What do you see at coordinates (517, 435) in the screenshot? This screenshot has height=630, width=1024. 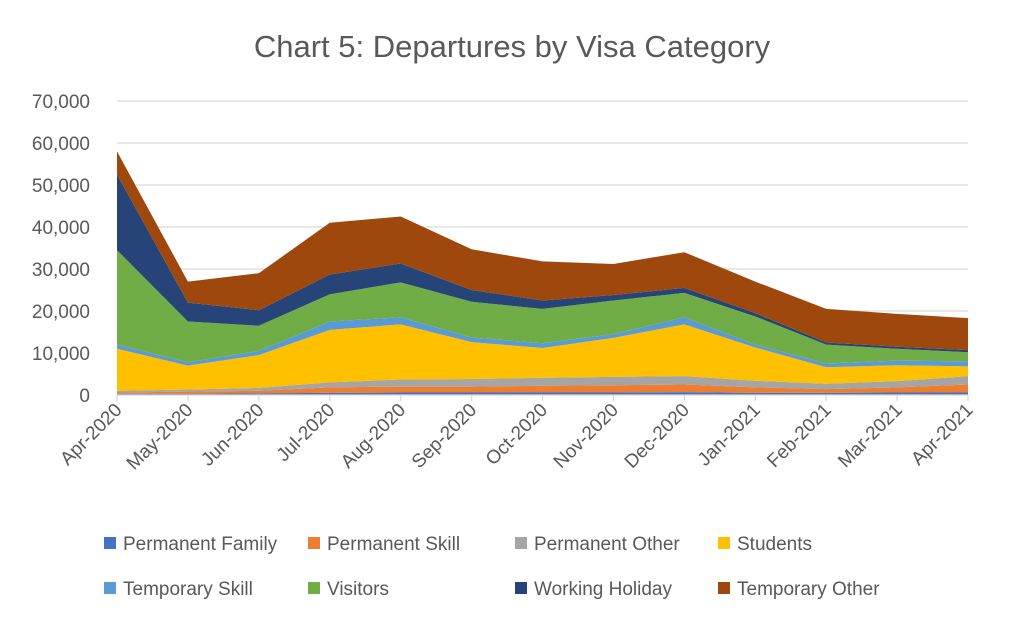 I see `x-tick-label: Oct-2020` at bounding box center [517, 435].